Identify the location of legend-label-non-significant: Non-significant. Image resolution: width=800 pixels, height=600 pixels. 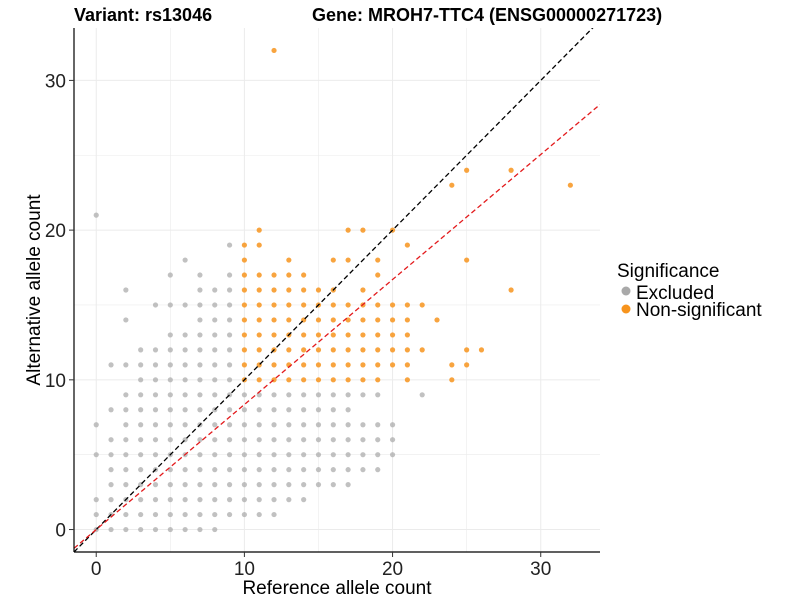
(699, 310).